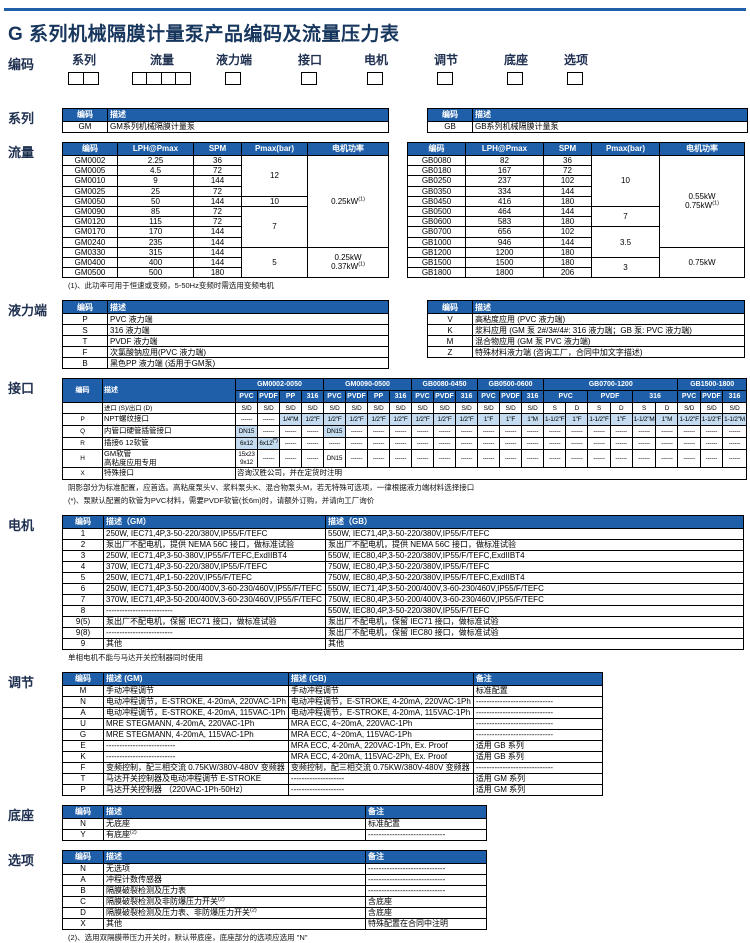 The width and height of the screenshot is (750, 943). Describe the element at coordinates (196, 745) in the screenshot. I see `cell: --------------------------` at that location.